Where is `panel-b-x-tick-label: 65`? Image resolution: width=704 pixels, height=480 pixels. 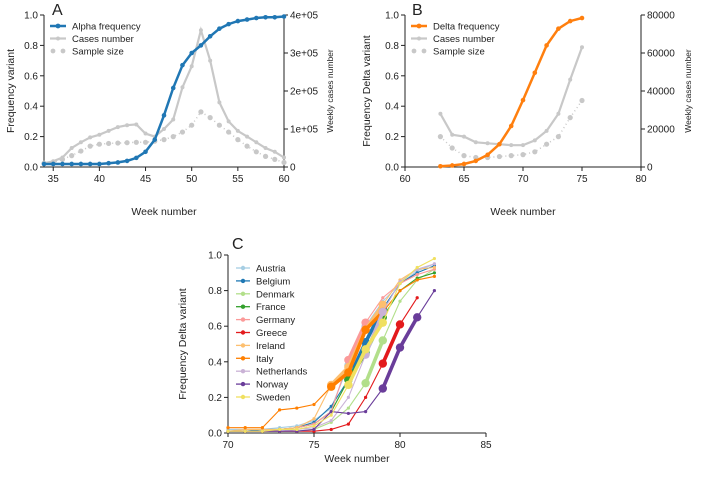 panel-b-x-tick-label: 65 is located at coordinates (464, 179).